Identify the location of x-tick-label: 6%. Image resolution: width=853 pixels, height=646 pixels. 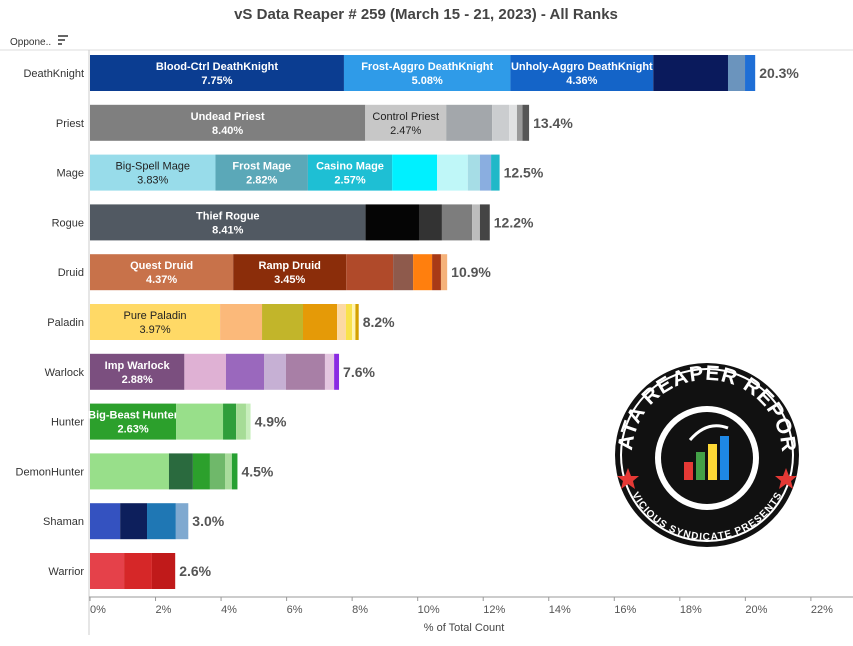
(295, 610).